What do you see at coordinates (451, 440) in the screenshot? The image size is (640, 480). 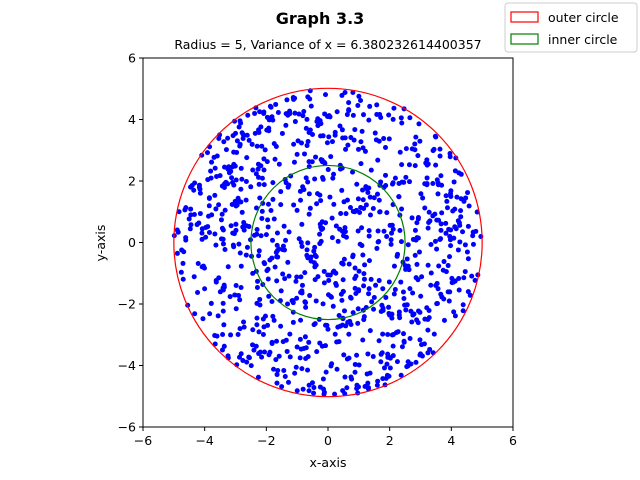 I see `x-tick-label: 4` at bounding box center [451, 440].